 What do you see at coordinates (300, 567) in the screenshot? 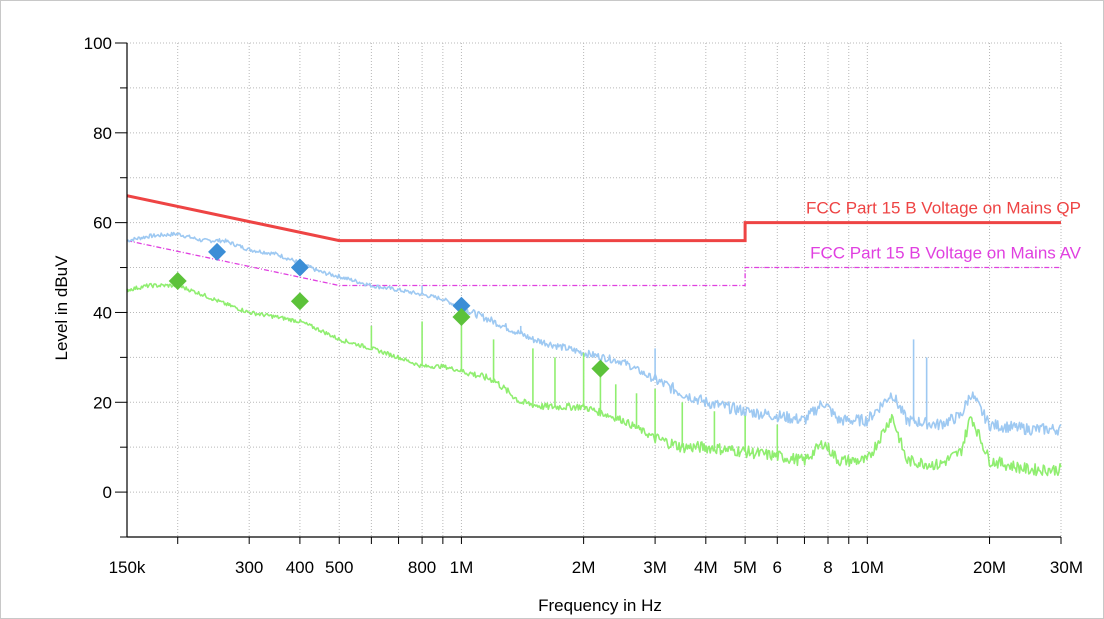
I see `x-tick-label: 400` at bounding box center [300, 567].